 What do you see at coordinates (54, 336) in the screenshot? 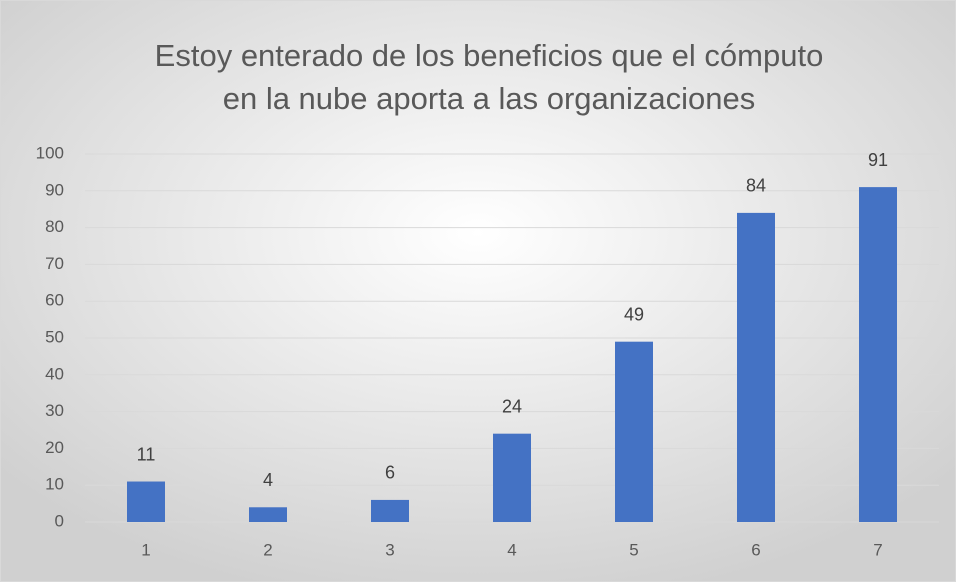
I see `y-tick-label: 50` at bounding box center [54, 336].